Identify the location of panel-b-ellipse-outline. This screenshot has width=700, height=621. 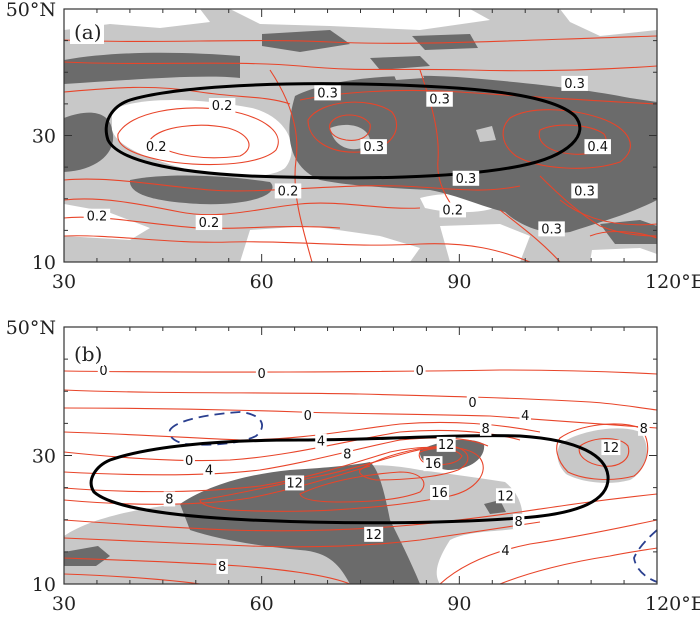
(349, 479).